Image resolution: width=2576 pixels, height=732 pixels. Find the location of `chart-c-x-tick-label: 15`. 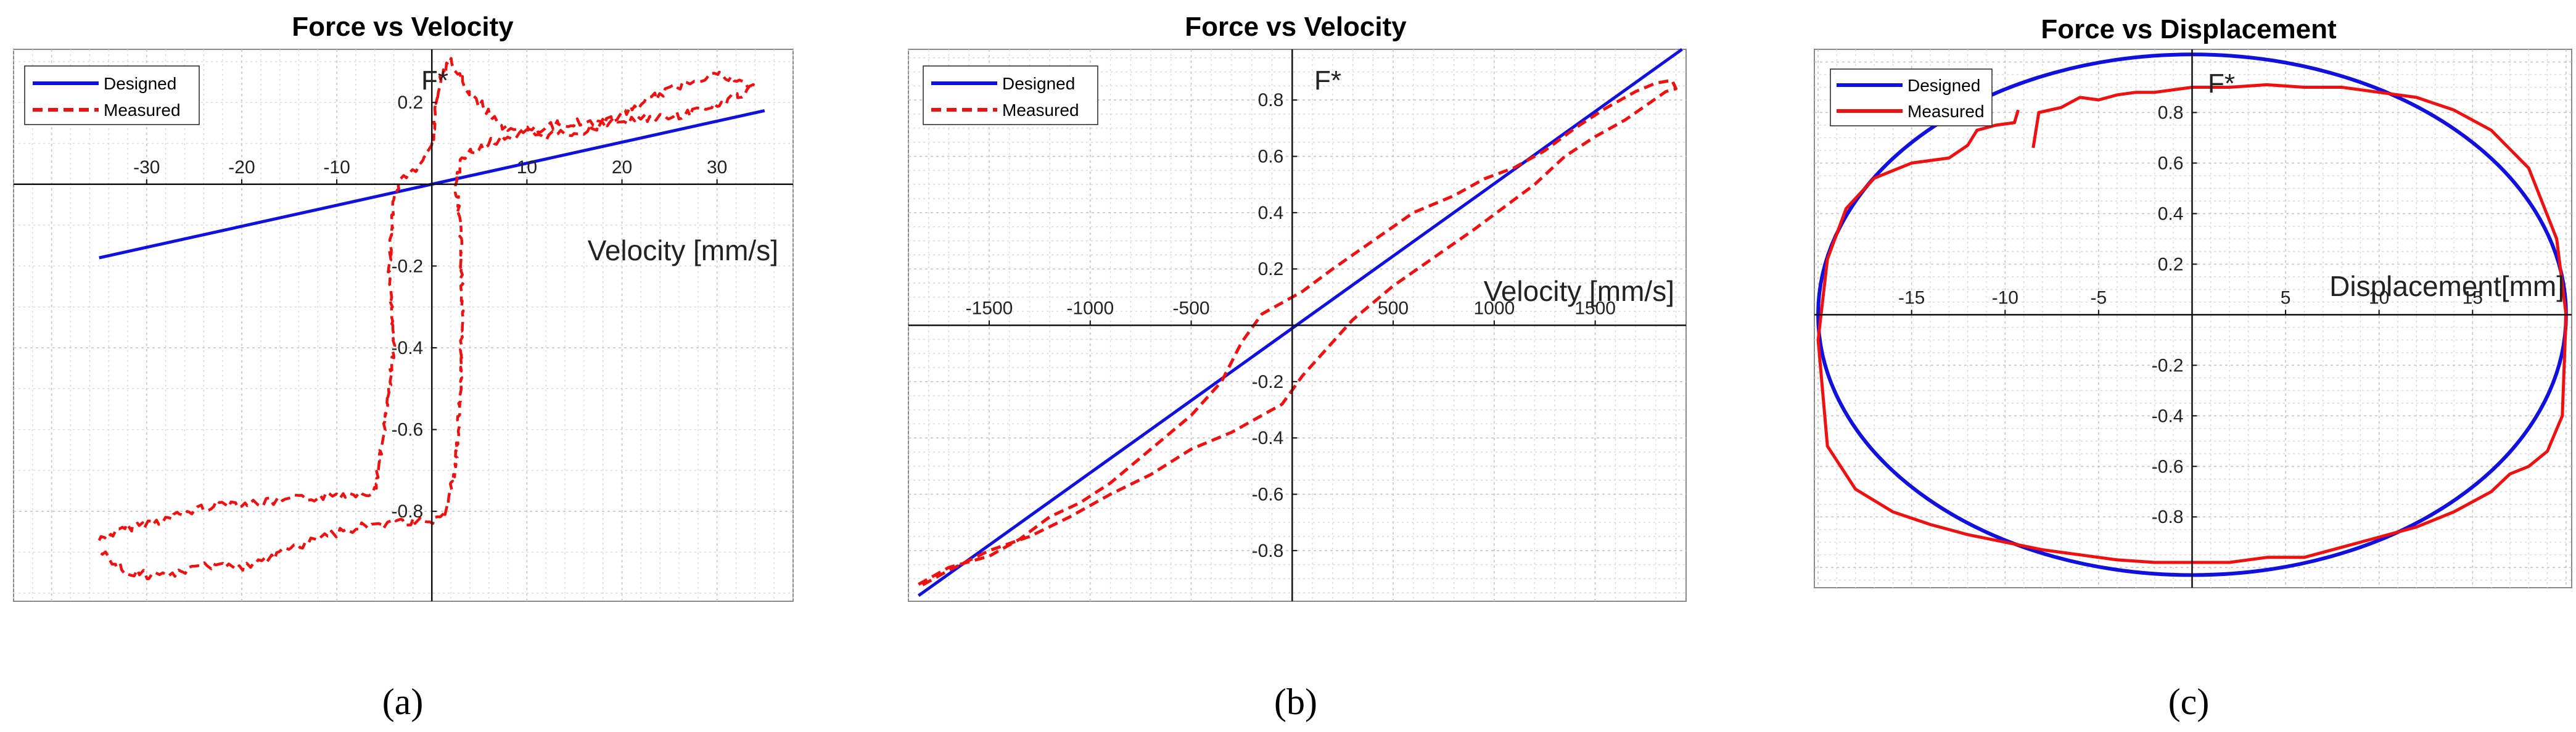

chart-c-x-tick-label: 15 is located at coordinates (2473, 297).